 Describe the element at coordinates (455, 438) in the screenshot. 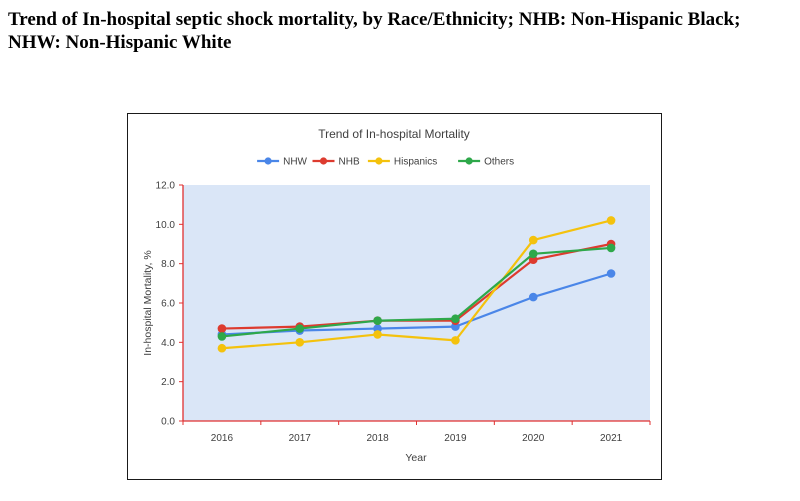

I see `x-tick-label: 2019` at that location.